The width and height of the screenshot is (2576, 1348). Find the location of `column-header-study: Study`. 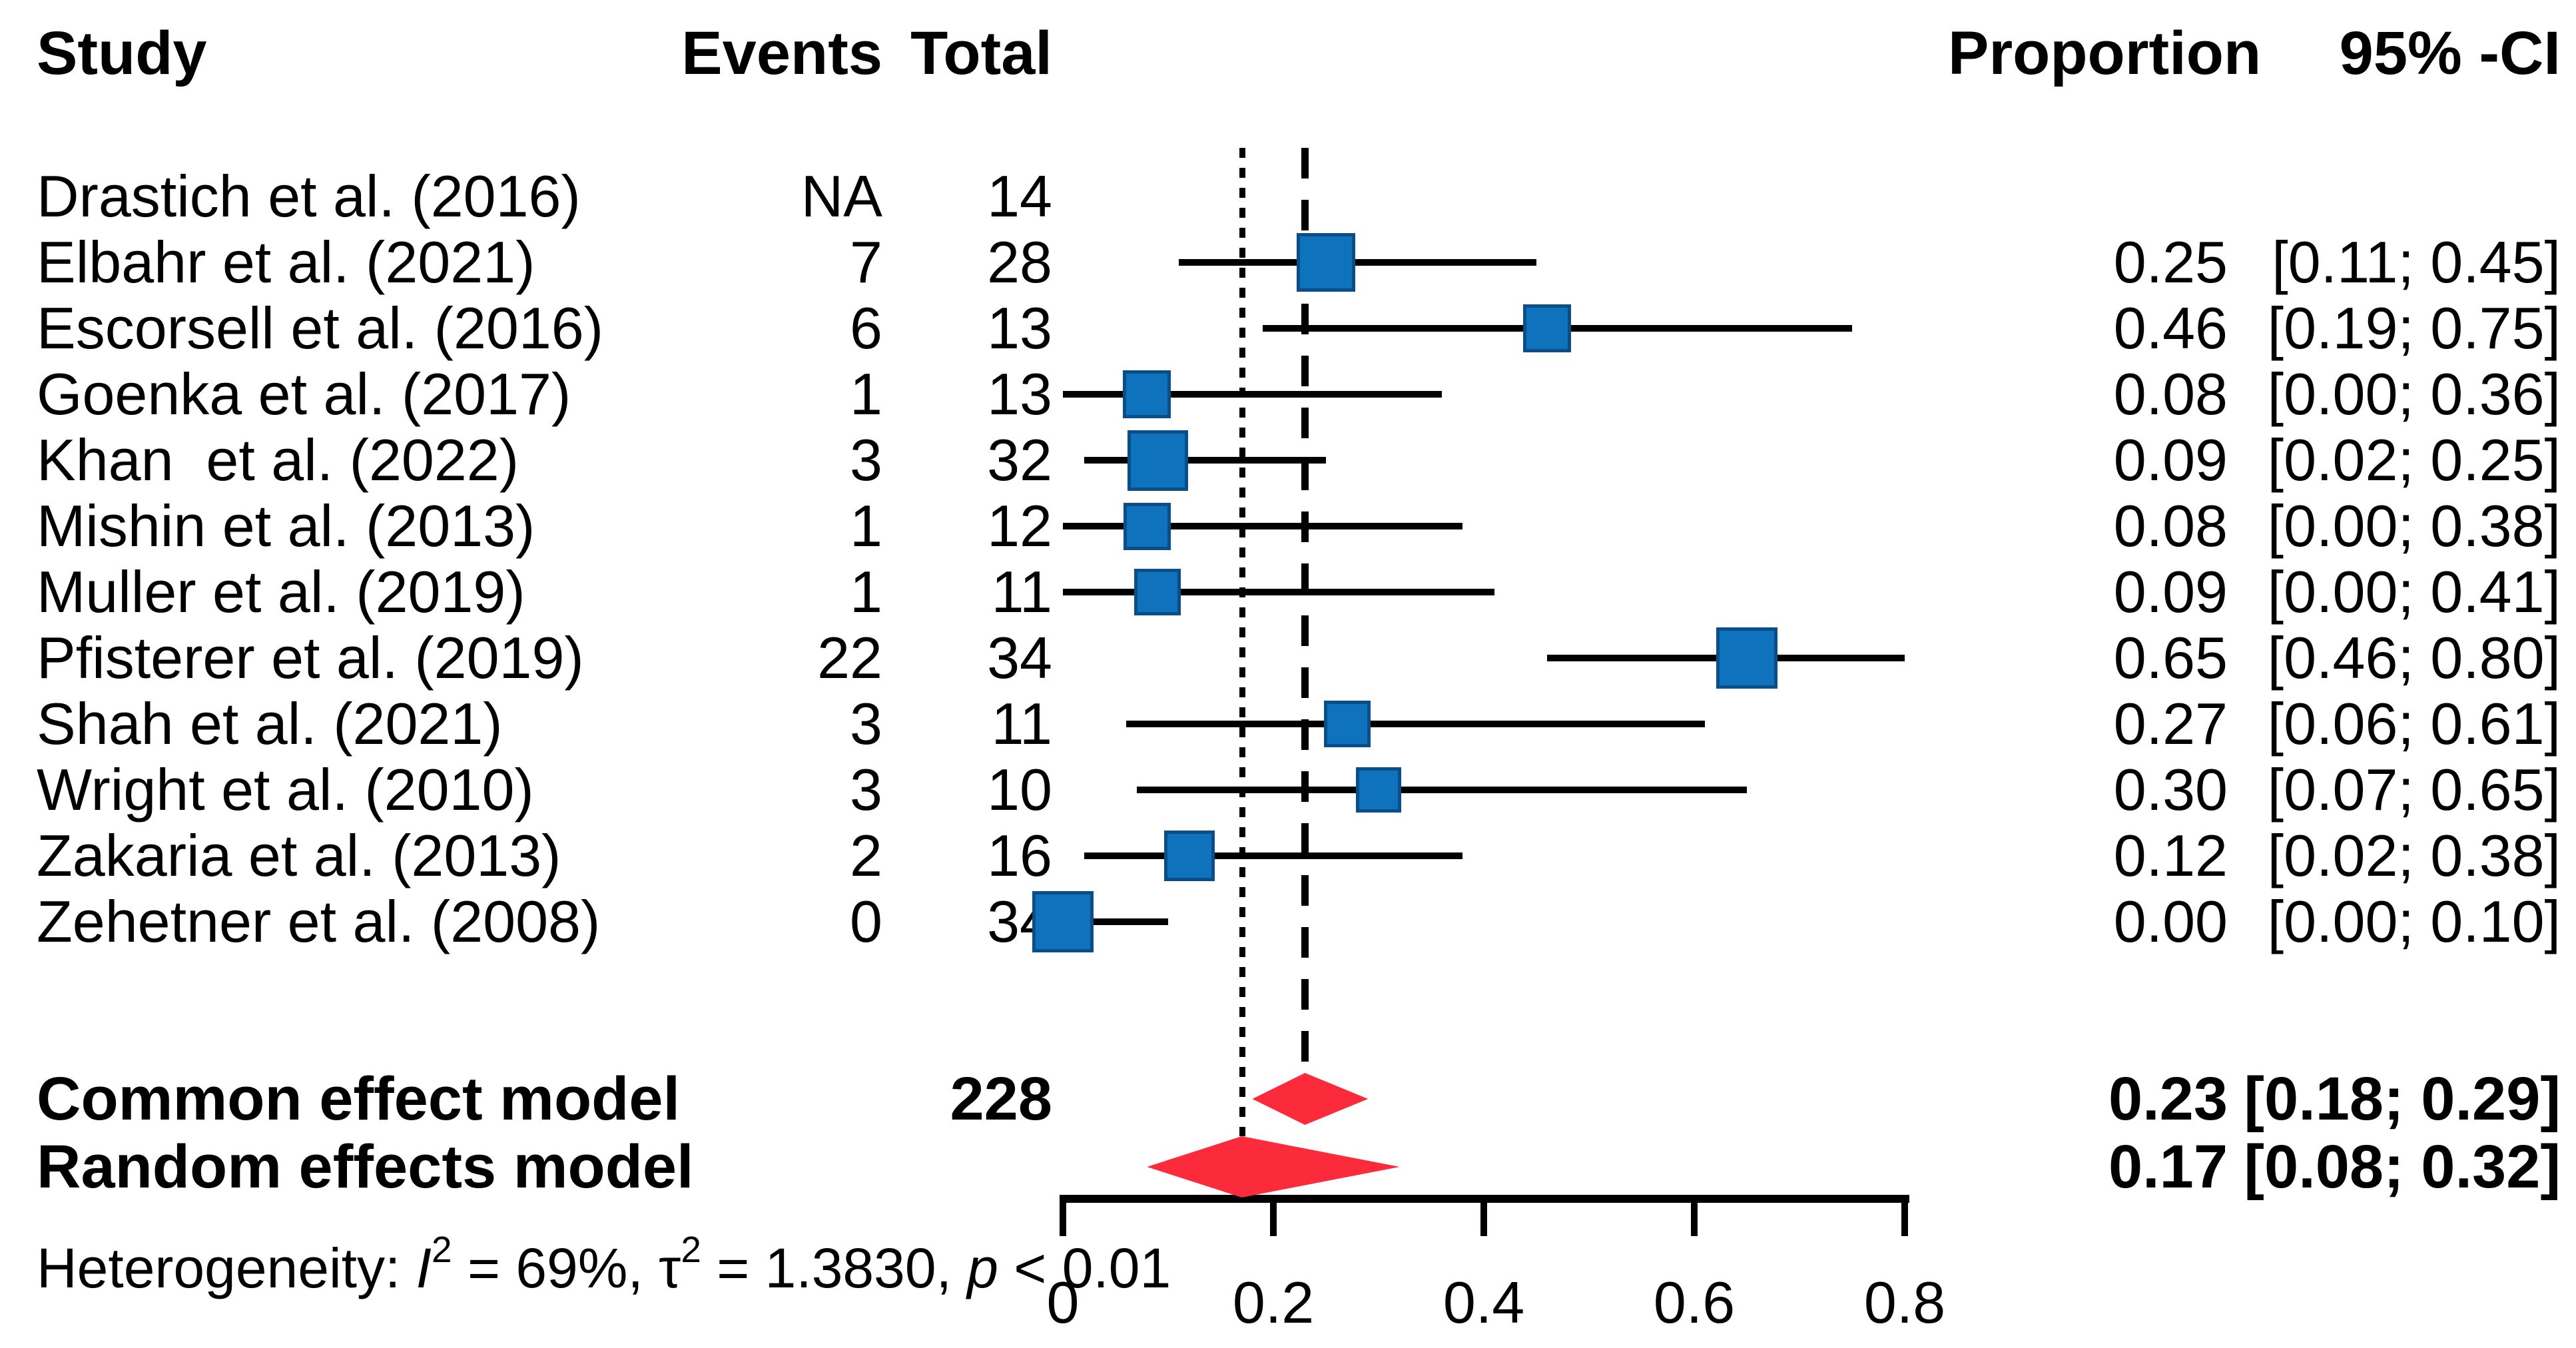

column-header-study: Study is located at coordinates (122, 53).